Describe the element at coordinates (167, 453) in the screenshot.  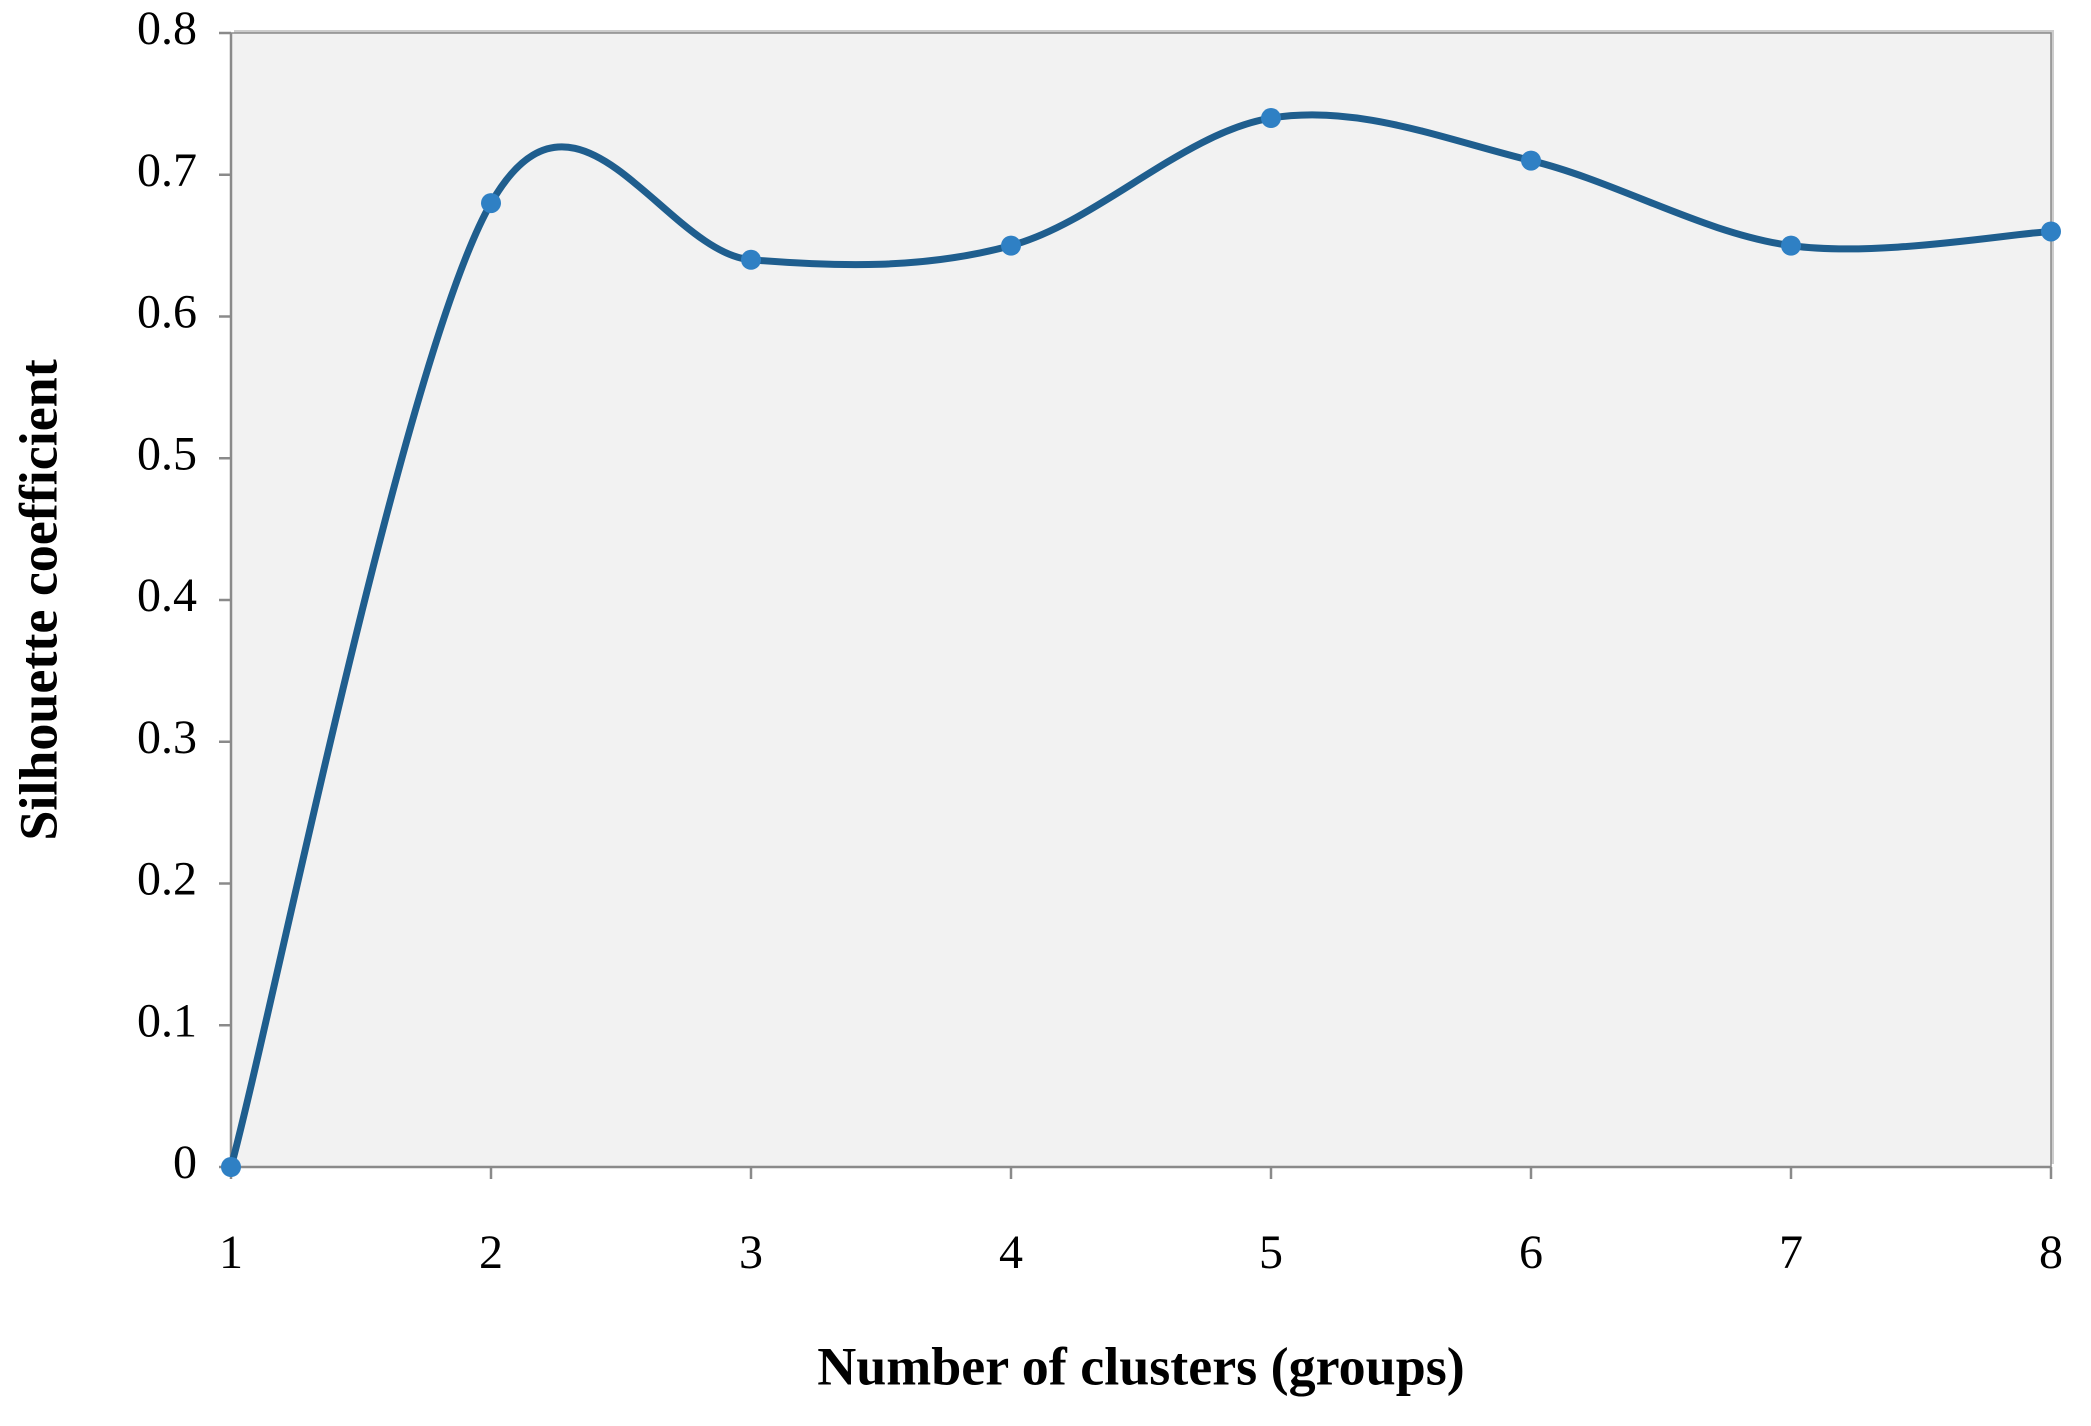
I see `y-tick-label: 0.5` at that location.